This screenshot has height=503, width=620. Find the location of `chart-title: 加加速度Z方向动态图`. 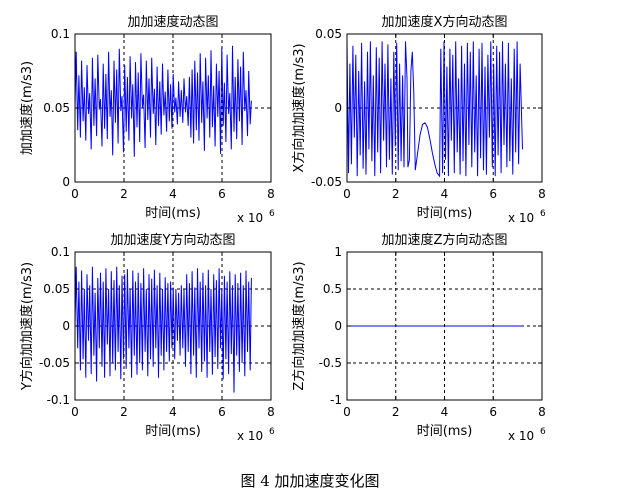

chart-title: 加加速度Z方向动态图 is located at coordinates (445, 240).